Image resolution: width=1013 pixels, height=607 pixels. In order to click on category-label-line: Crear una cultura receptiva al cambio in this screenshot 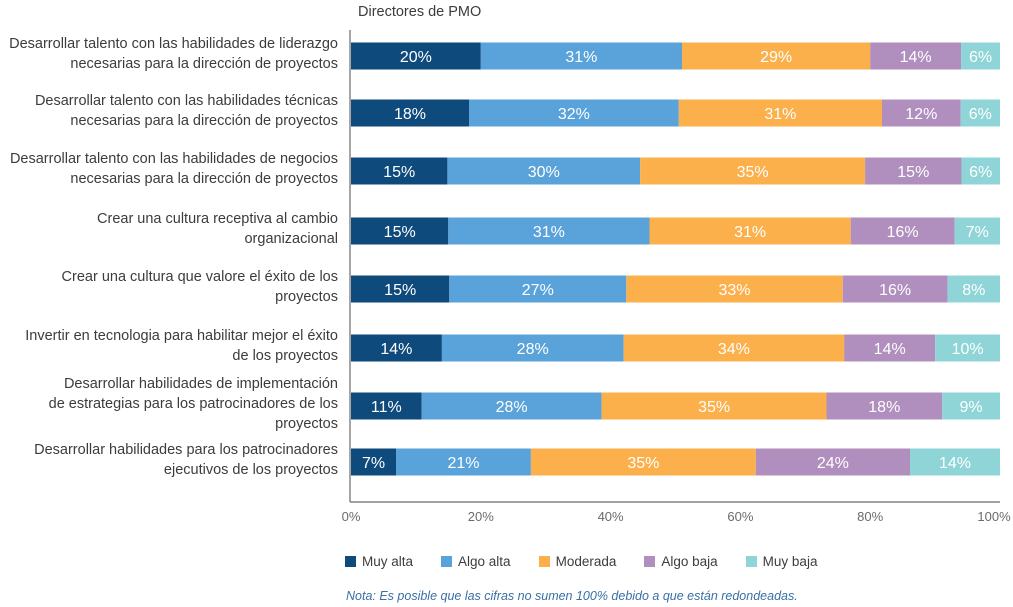, I will do `click(217, 219)`.